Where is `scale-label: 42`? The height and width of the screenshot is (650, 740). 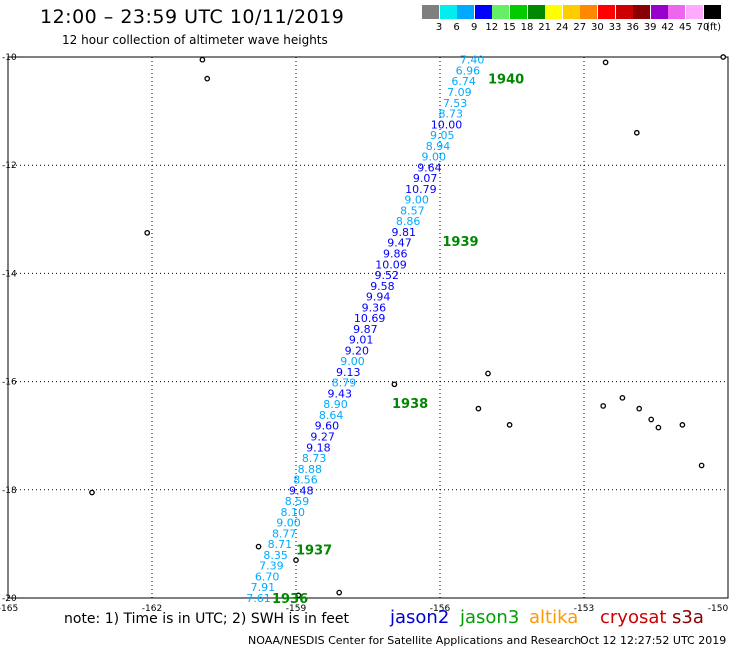
scale-label: 42 is located at coordinates (668, 27).